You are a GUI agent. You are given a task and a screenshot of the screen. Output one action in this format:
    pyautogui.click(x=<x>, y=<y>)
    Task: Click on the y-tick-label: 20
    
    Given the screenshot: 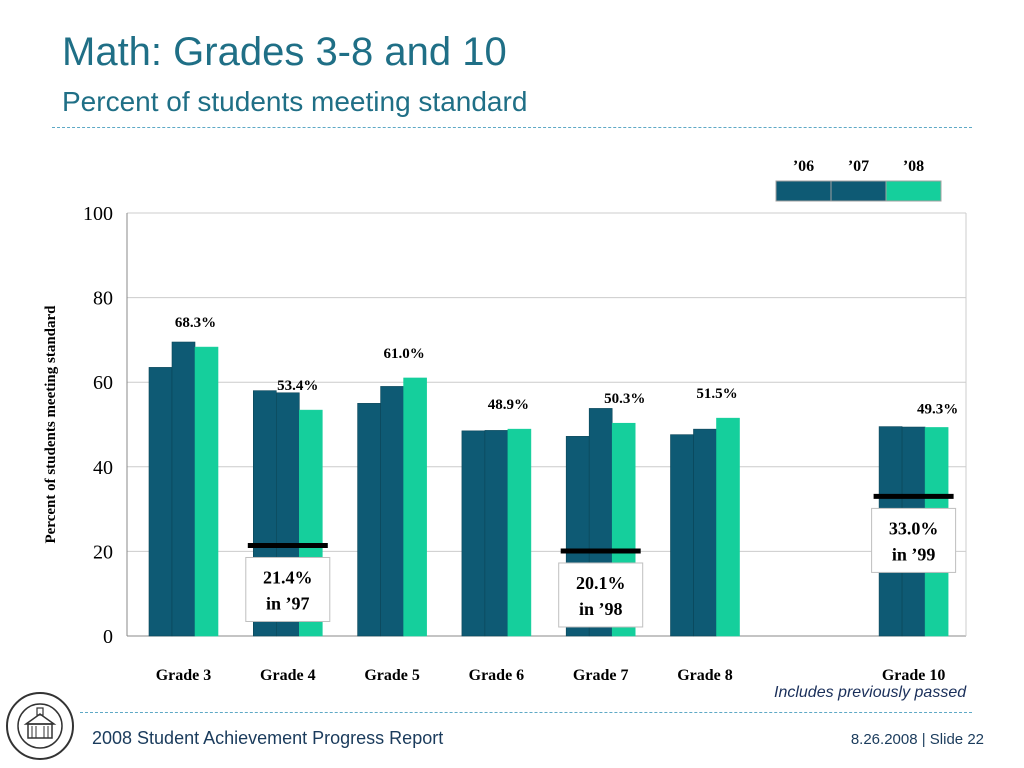 What is the action you would take?
    pyautogui.click(x=103, y=552)
    